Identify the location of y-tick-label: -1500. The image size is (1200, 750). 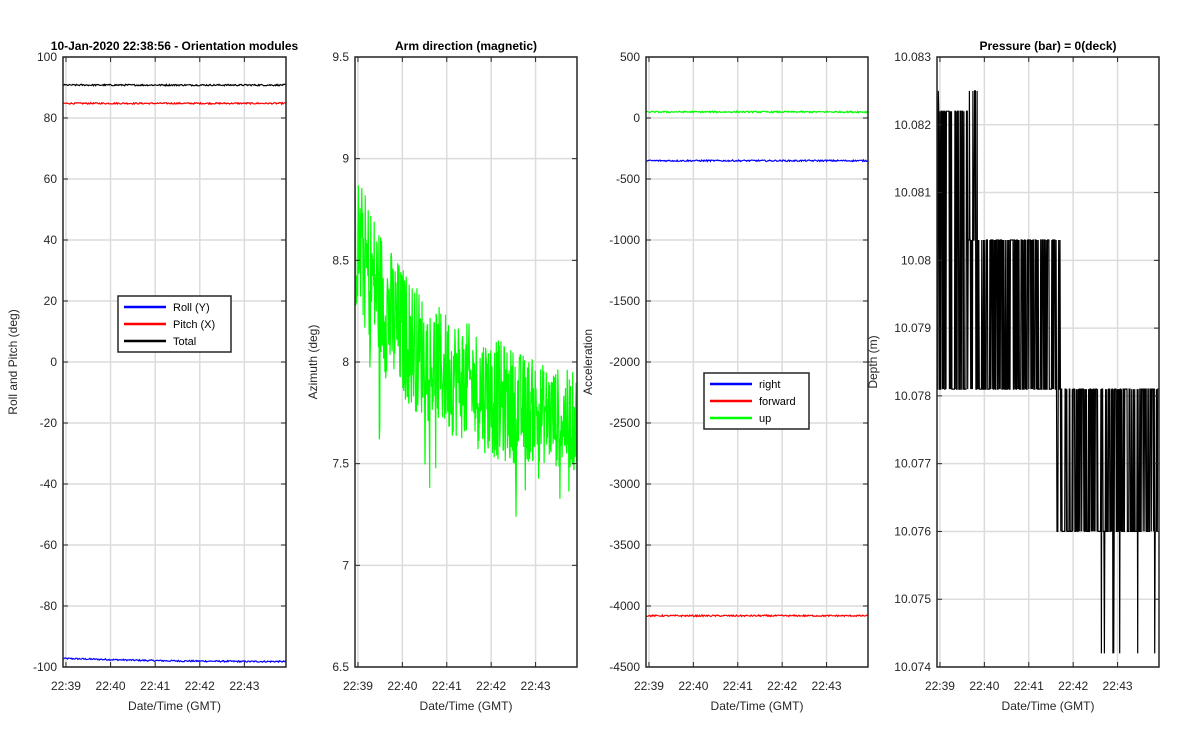
(624, 301).